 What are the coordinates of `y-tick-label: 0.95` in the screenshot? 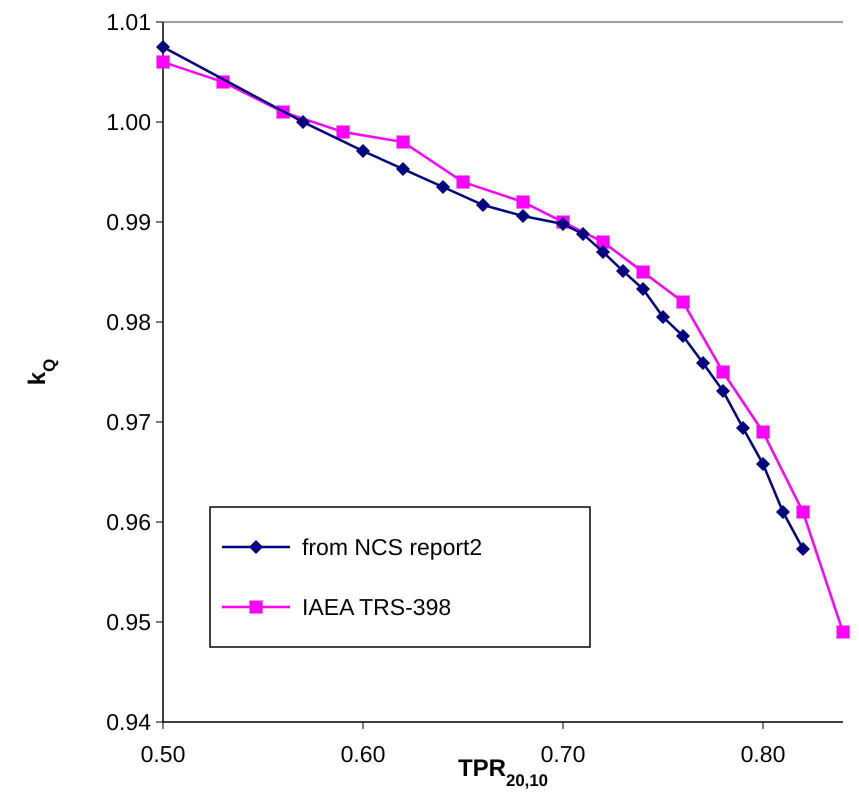 It's located at (128, 622).